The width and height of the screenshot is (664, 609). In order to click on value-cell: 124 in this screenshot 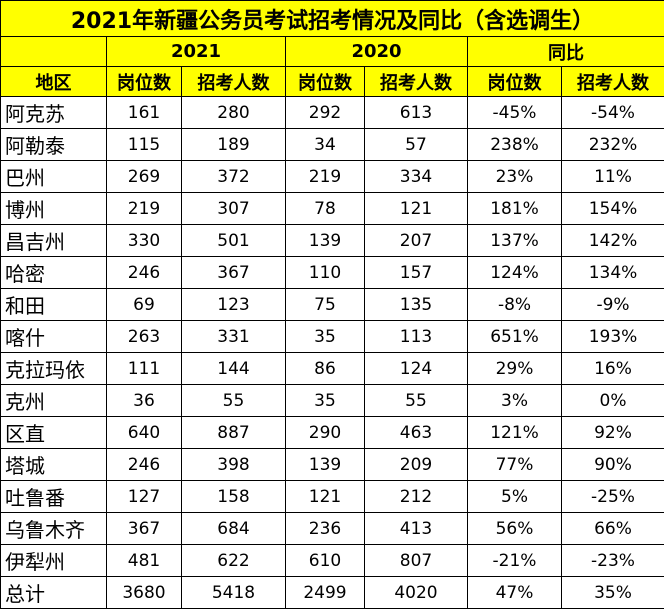, I will do `click(416, 368)`.